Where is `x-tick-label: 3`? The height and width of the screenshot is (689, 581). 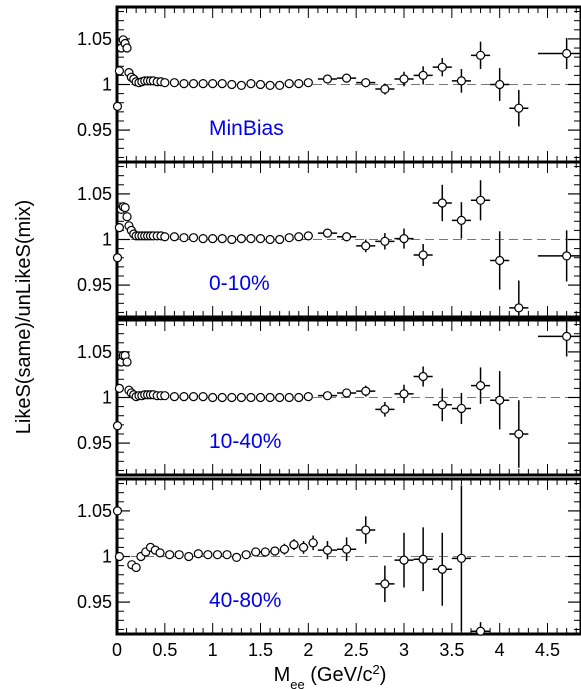
x-tick-label: 3 is located at coordinates (404, 650).